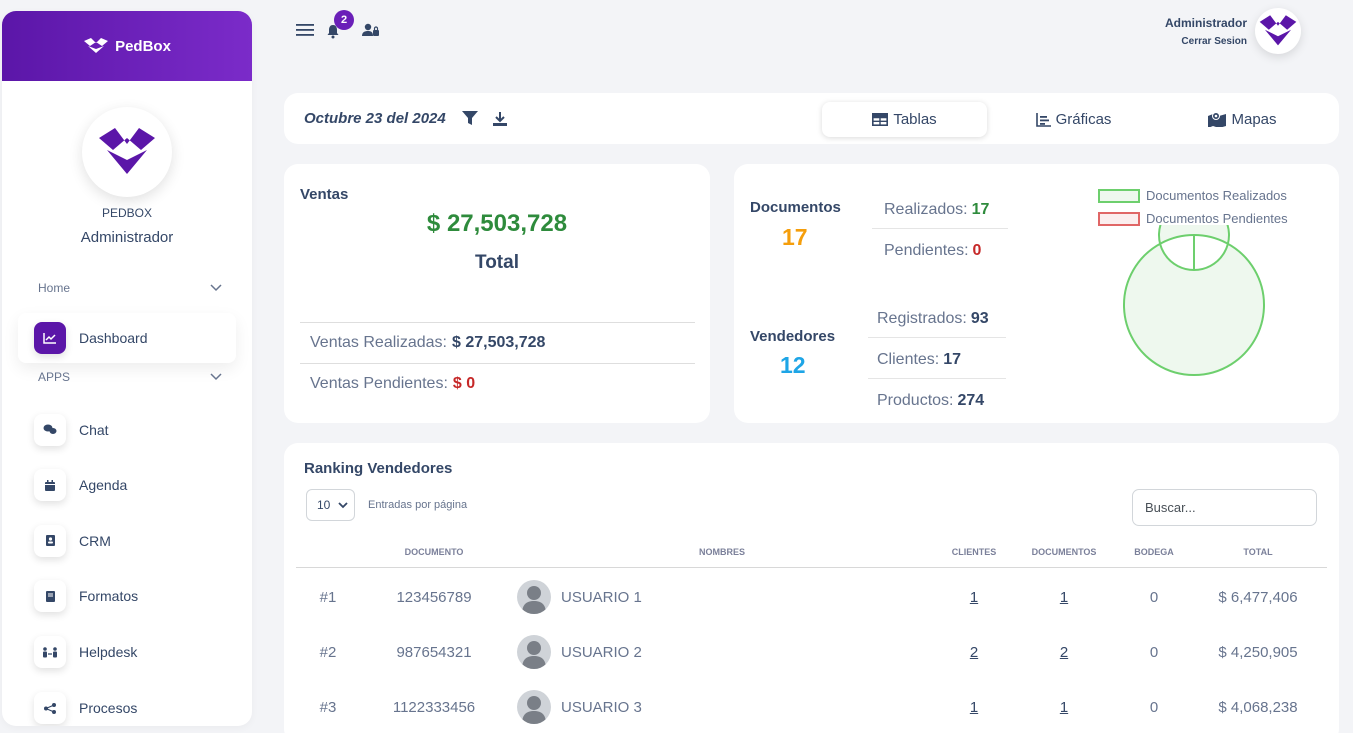 The image size is (1353, 733). I want to click on sidebar-item-procesos: Procesos, so click(127, 703).